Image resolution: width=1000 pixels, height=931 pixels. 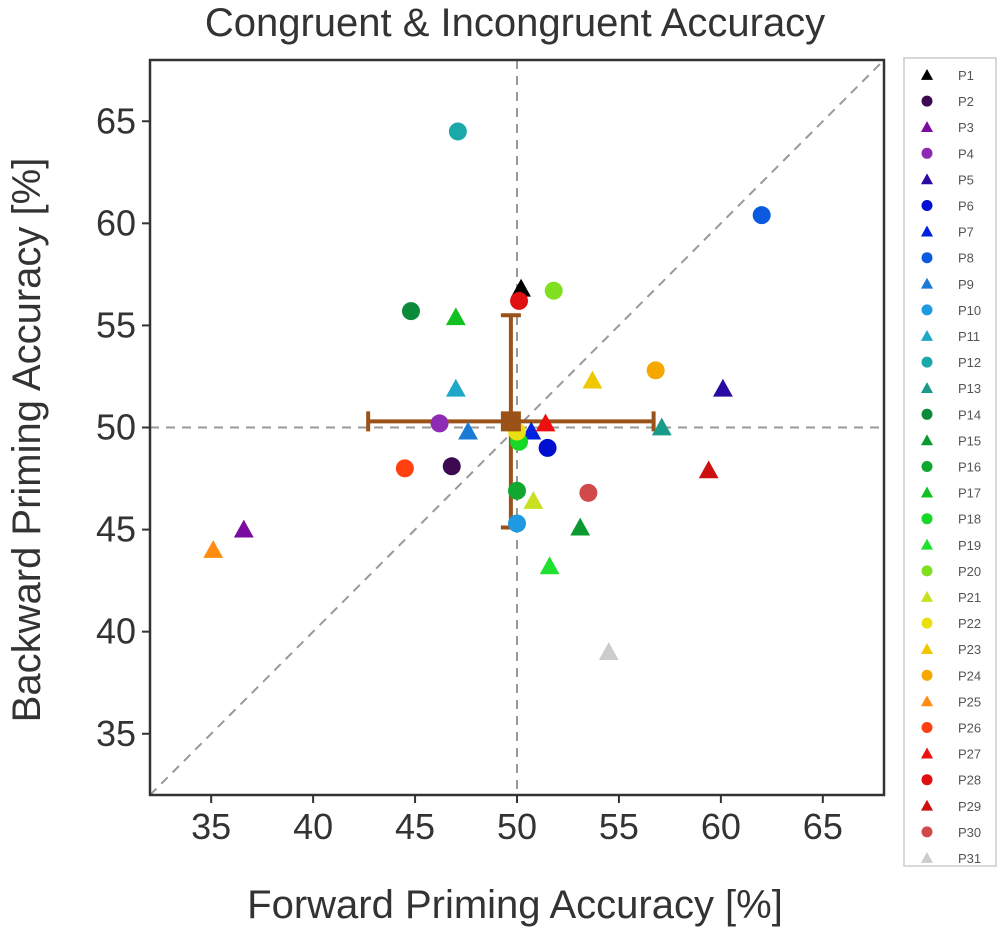 What do you see at coordinates (927, 727) in the screenshot?
I see `legend-marker-p26` at bounding box center [927, 727].